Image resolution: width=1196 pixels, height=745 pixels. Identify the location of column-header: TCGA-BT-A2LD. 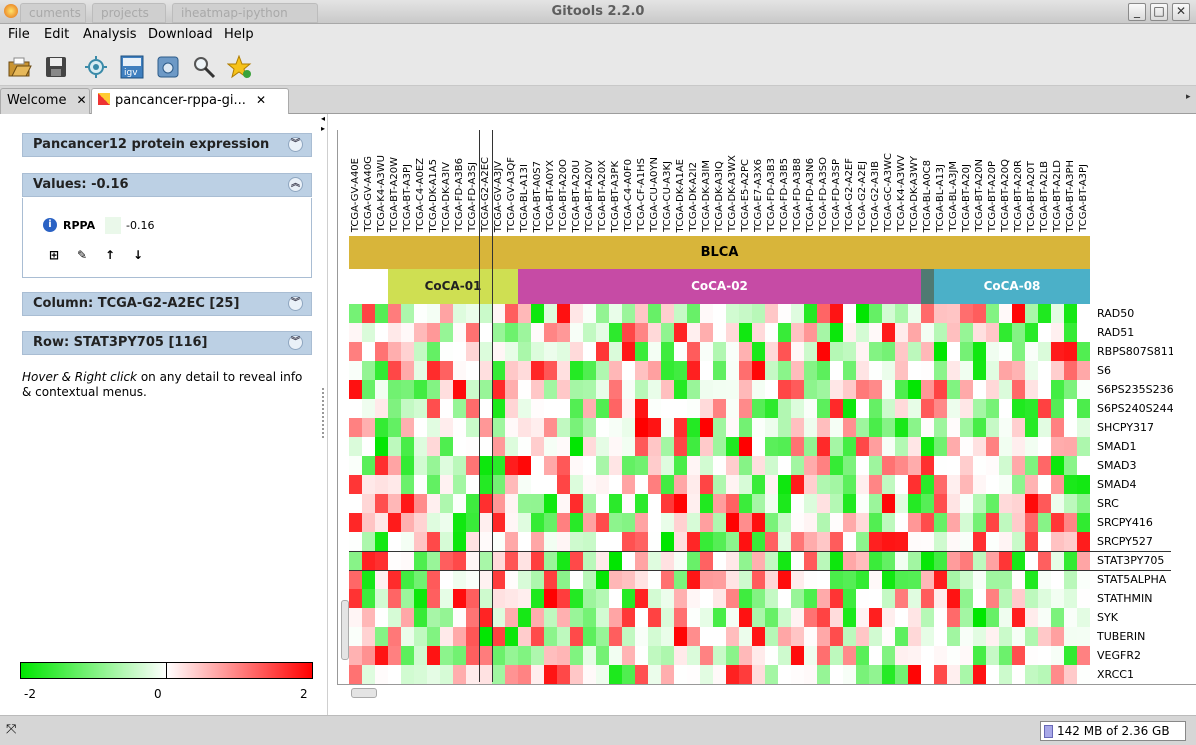
(1057, 182).